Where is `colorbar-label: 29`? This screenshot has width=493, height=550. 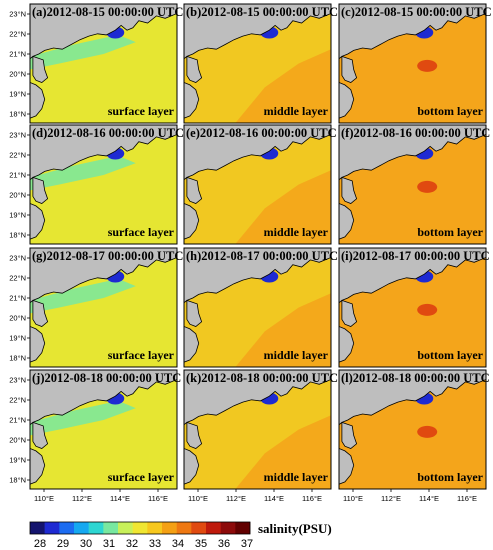
colorbar-label: 29 is located at coordinates (63, 544).